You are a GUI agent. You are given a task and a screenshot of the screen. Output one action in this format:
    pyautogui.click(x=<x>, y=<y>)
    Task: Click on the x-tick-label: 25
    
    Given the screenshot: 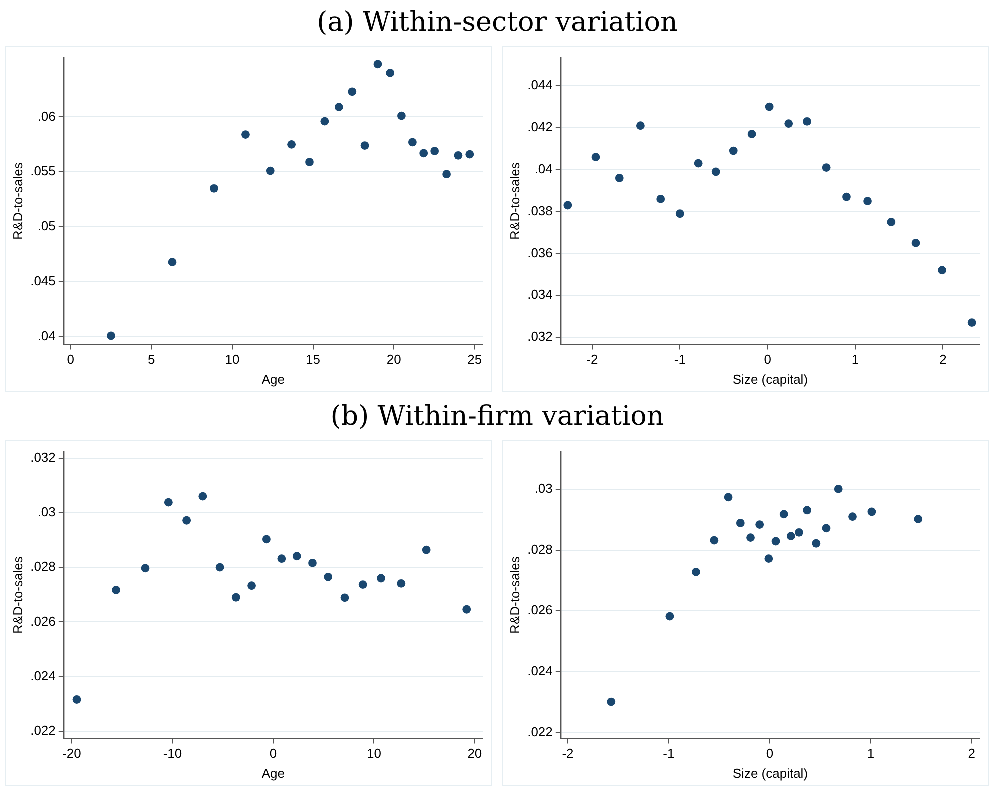 What is the action you would take?
    pyautogui.click(x=475, y=360)
    